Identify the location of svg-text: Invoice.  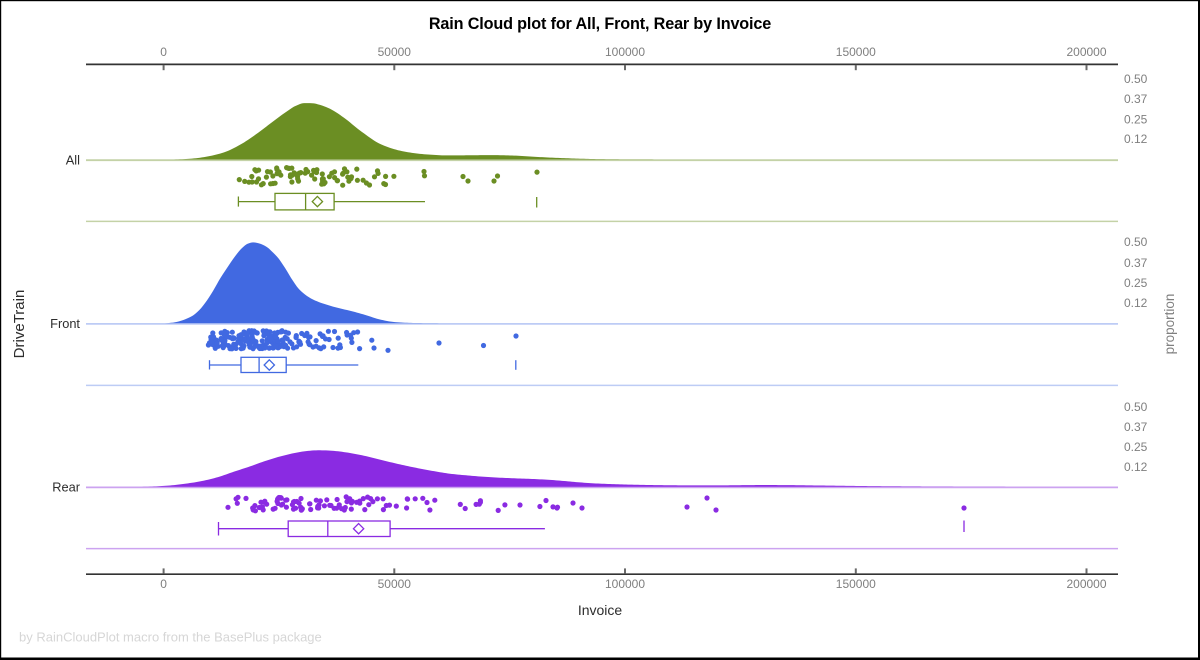
(600, 610).